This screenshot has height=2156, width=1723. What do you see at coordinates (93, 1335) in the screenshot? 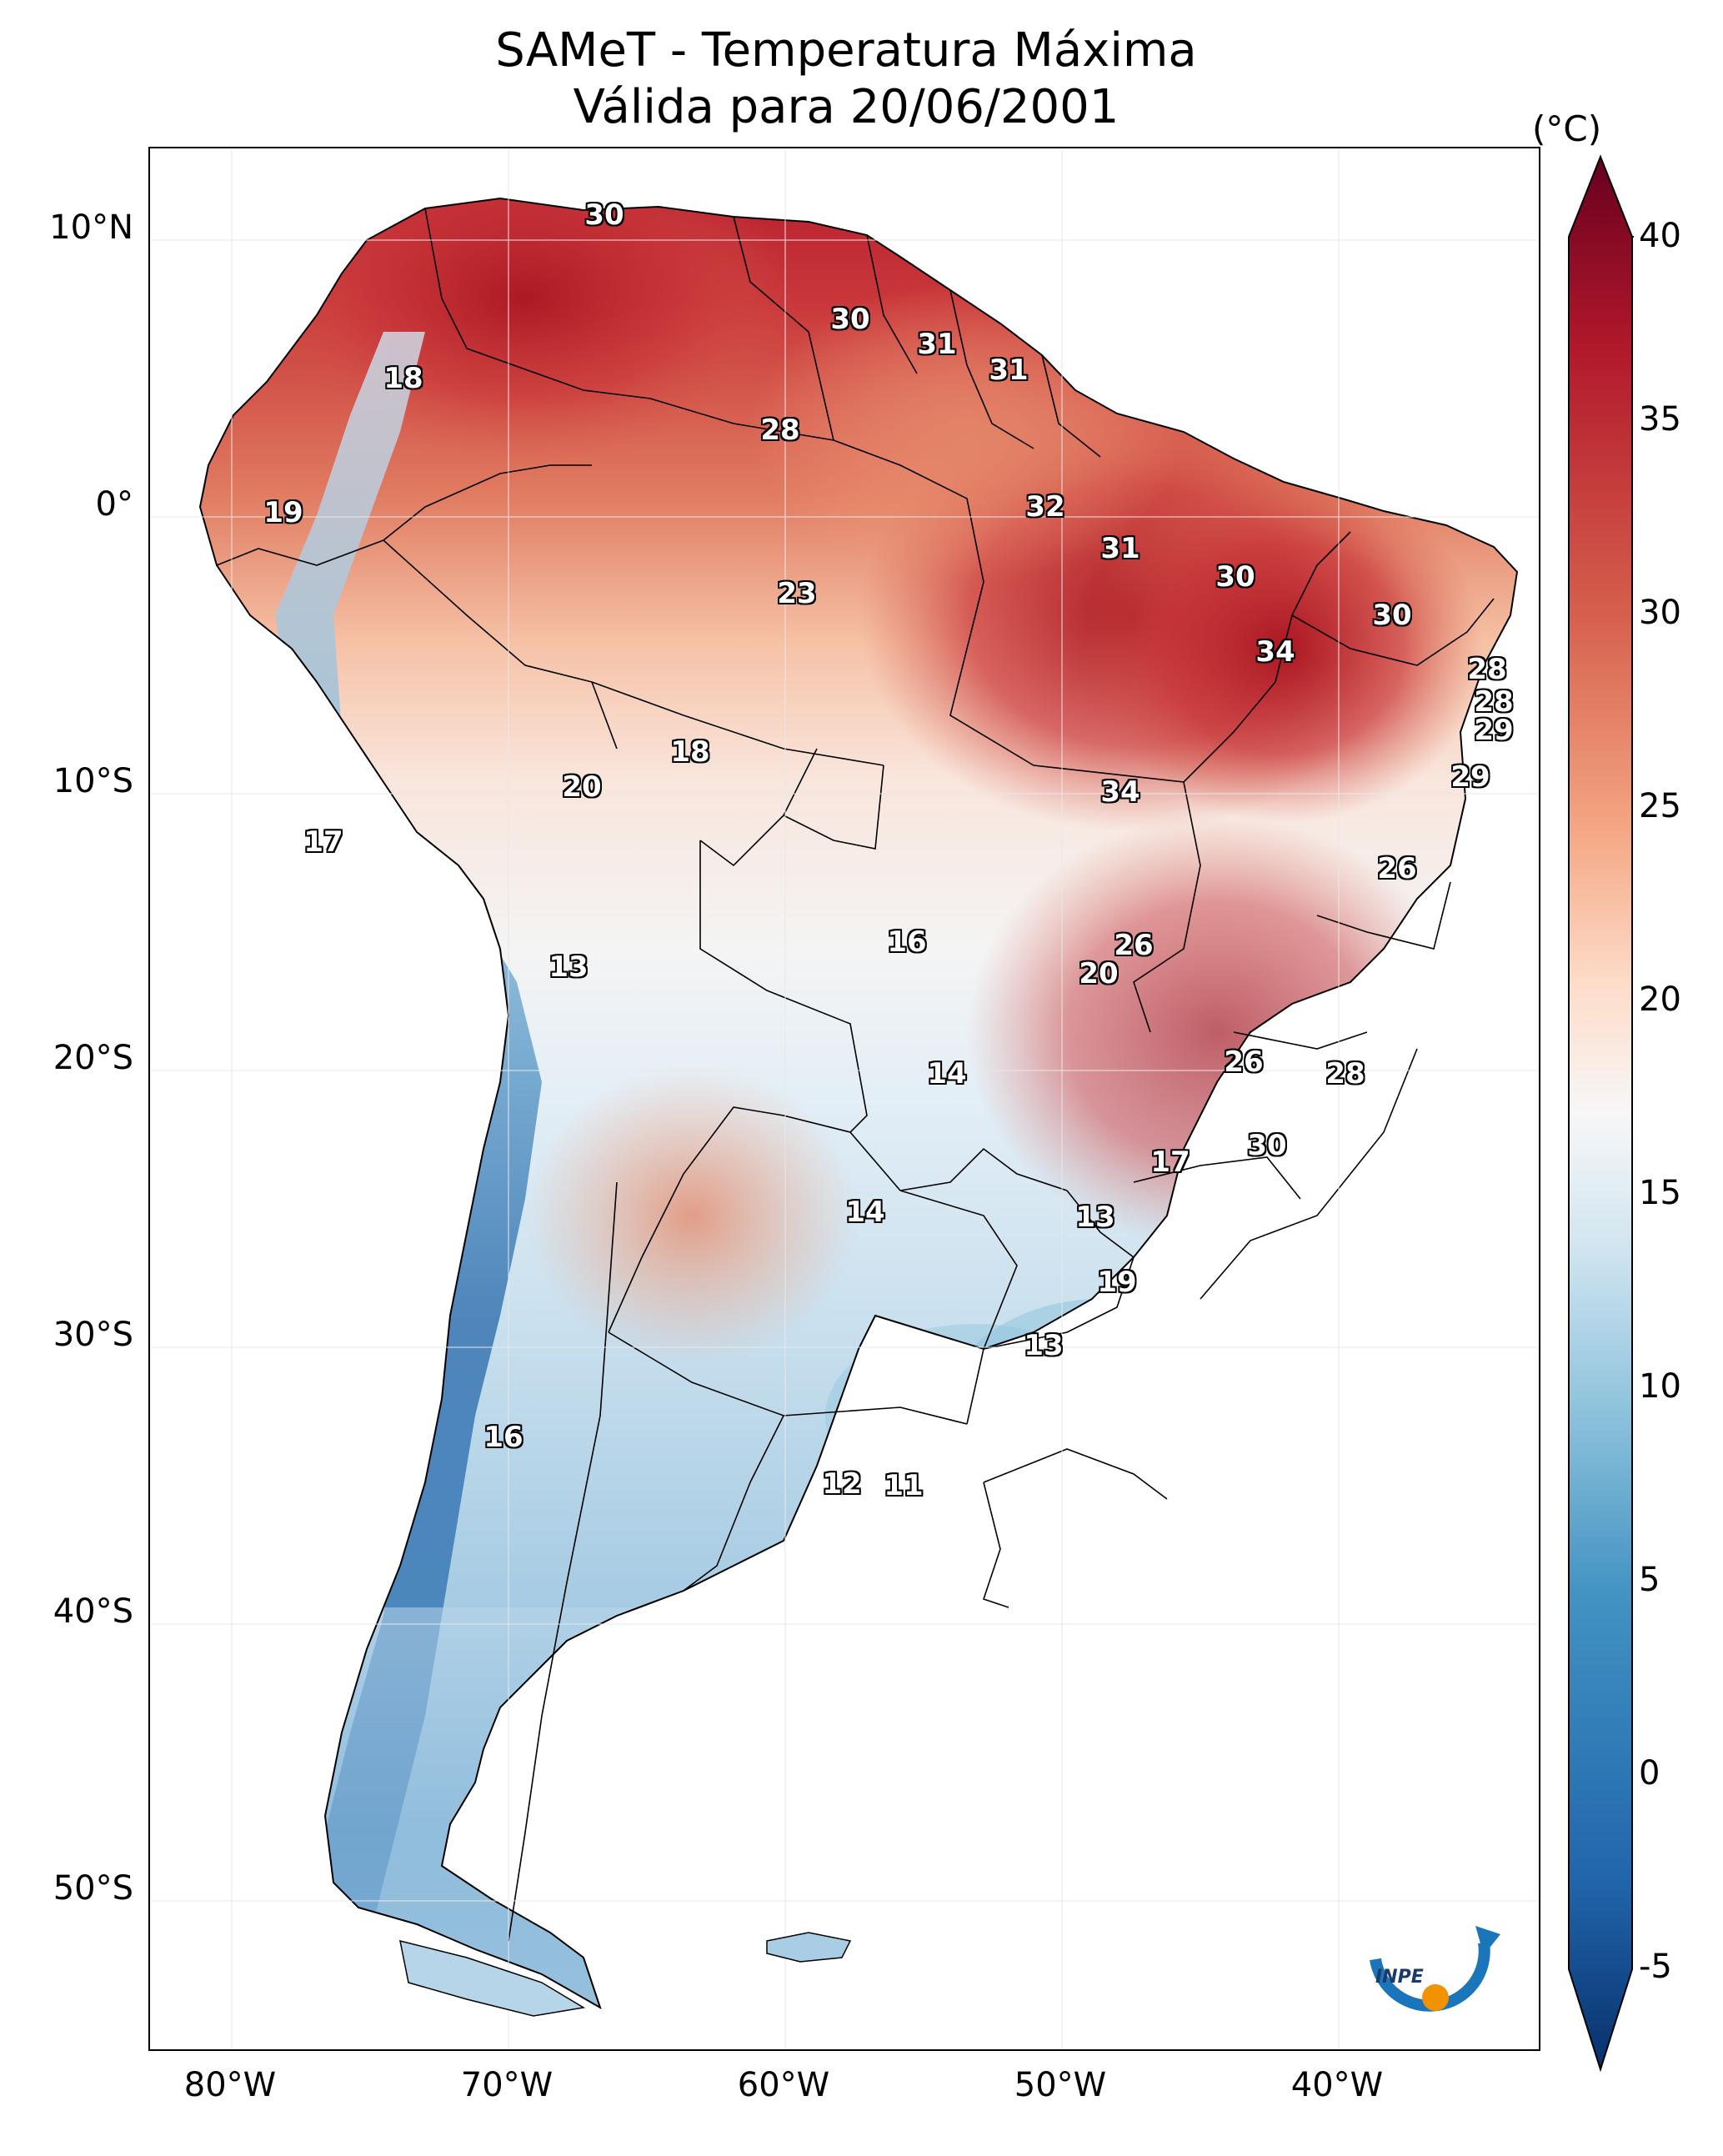
I see `lat-tick-label: 30°S` at bounding box center [93, 1335].